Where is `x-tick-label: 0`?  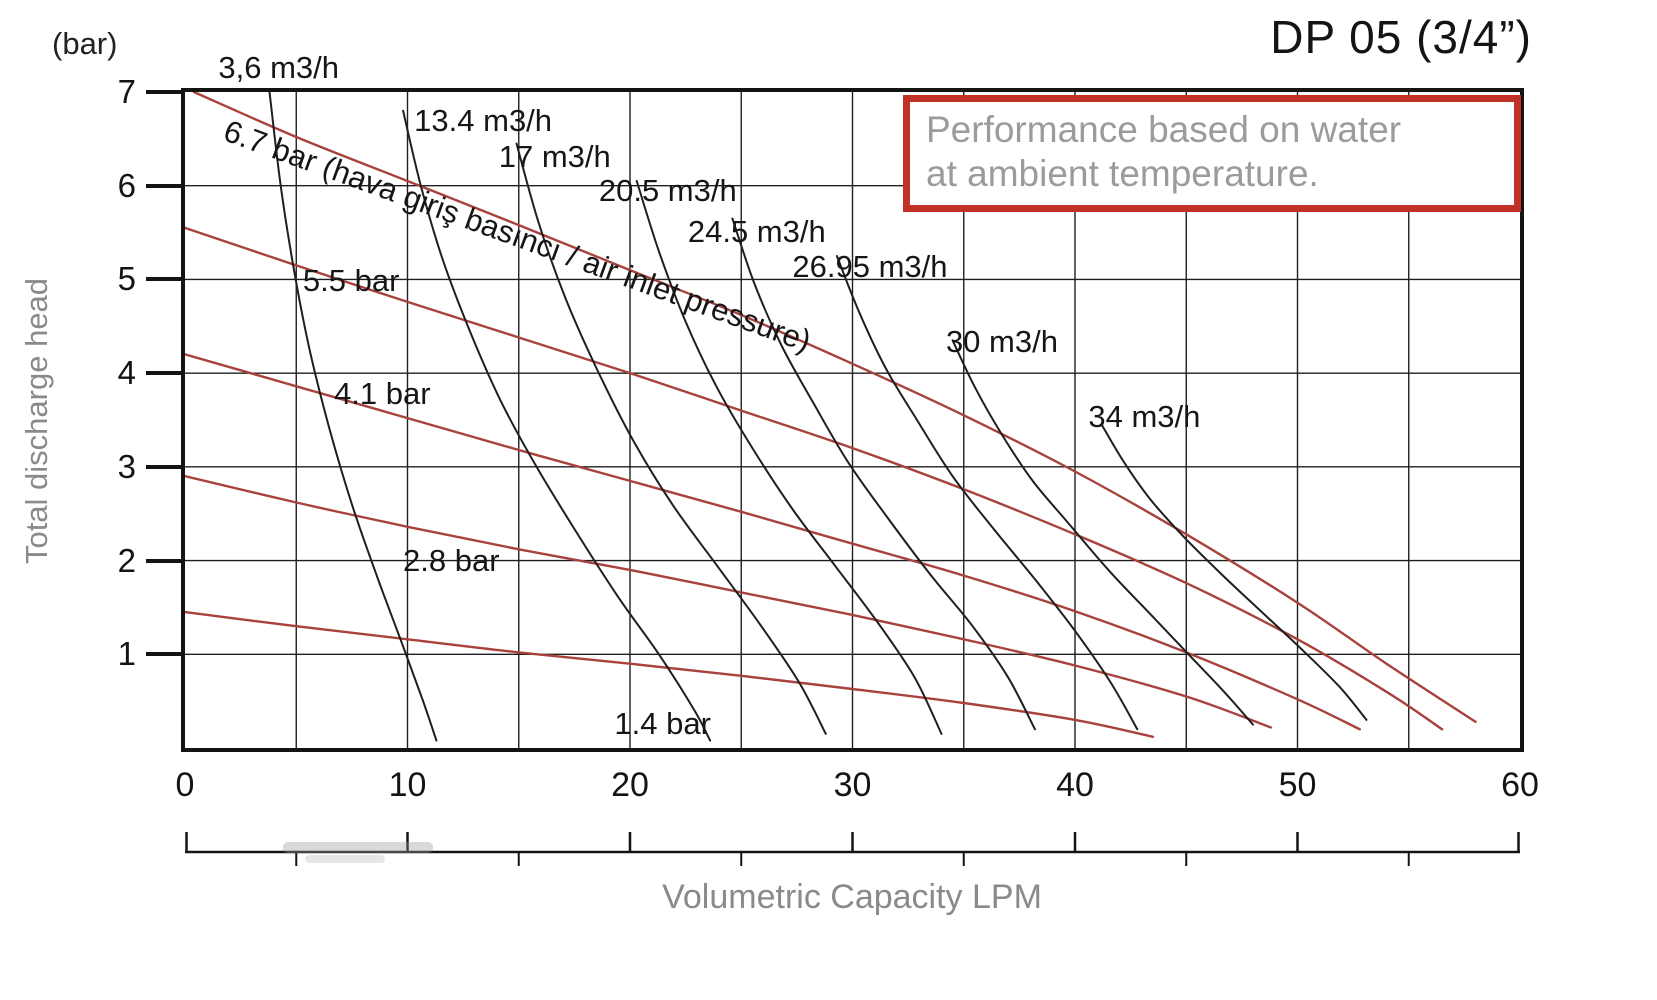 x-tick-label: 0 is located at coordinates (185, 785).